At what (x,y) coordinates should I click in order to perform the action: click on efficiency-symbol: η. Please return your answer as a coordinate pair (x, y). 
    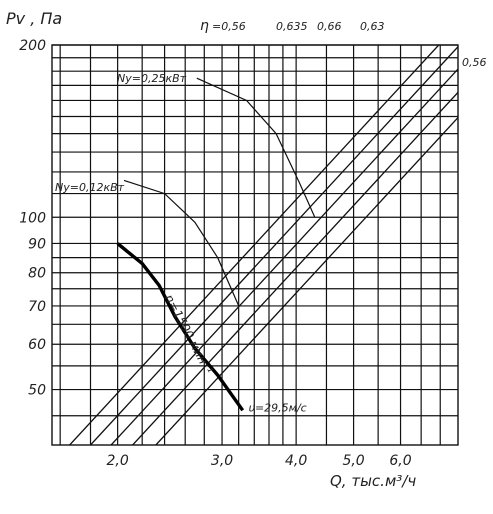
    Looking at the image, I should click on (204, 26).